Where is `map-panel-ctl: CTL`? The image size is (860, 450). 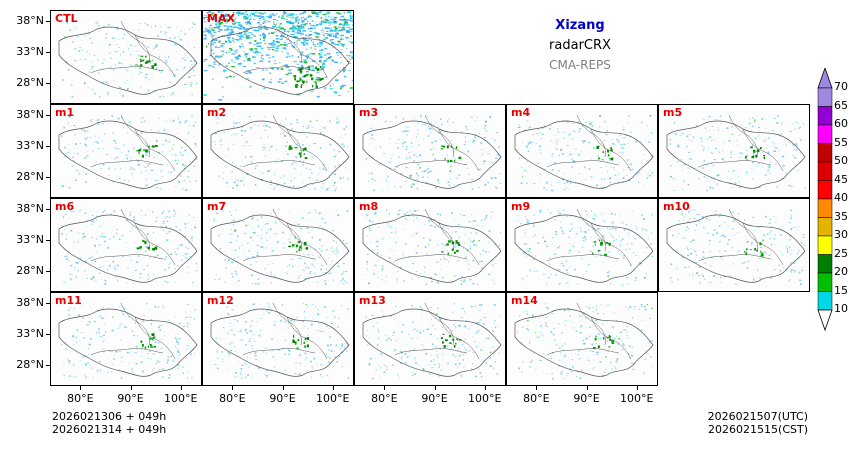 map-panel-ctl: CTL is located at coordinates (126, 57).